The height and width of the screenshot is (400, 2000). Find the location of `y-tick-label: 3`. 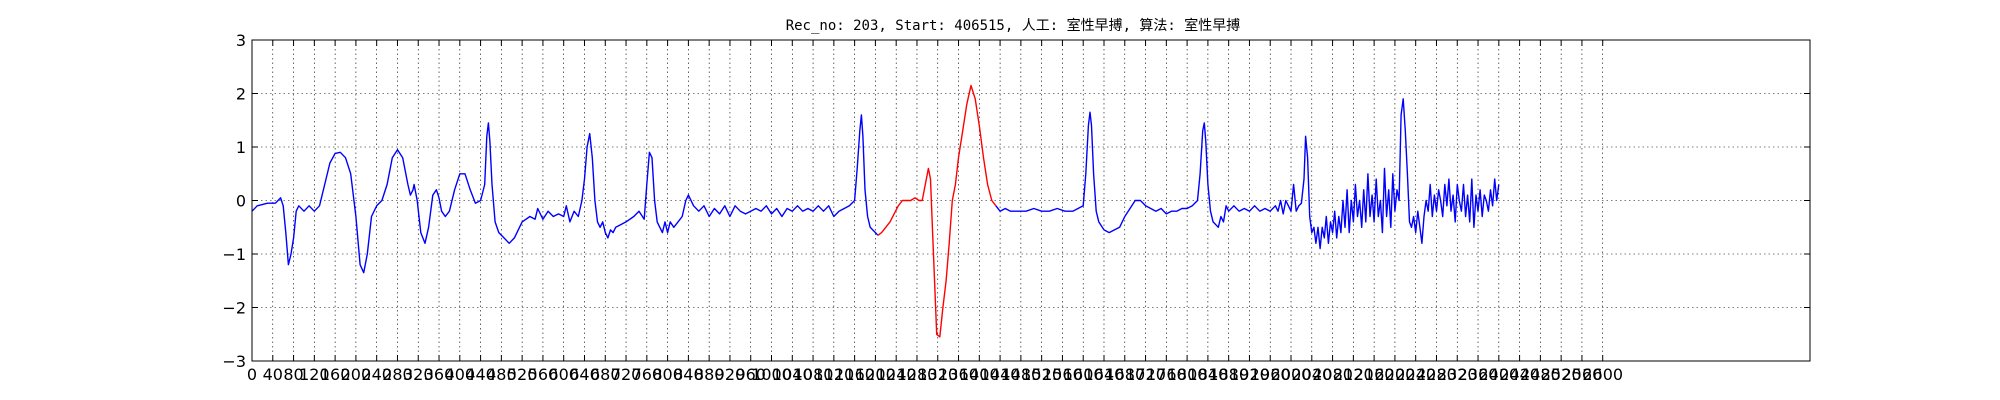

y-tick-label: 3 is located at coordinates (241, 40).